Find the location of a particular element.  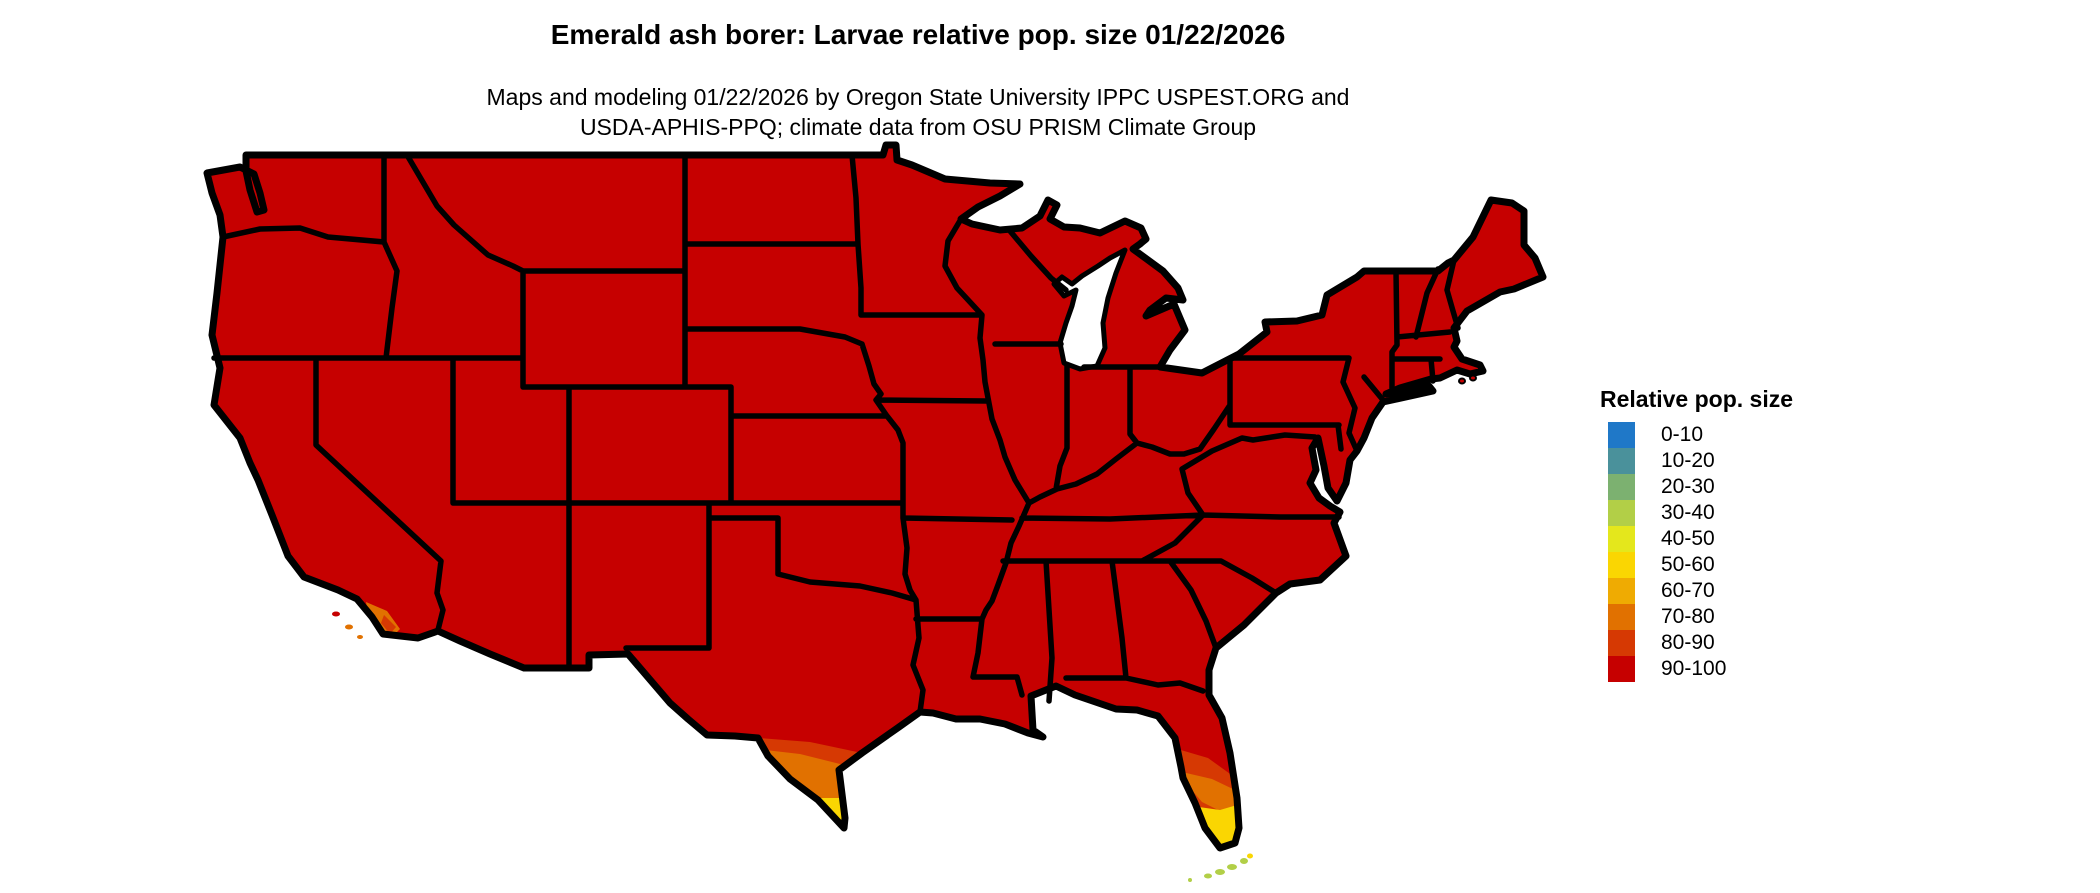

legend-item: 80-90 is located at coordinates (1744, 643).